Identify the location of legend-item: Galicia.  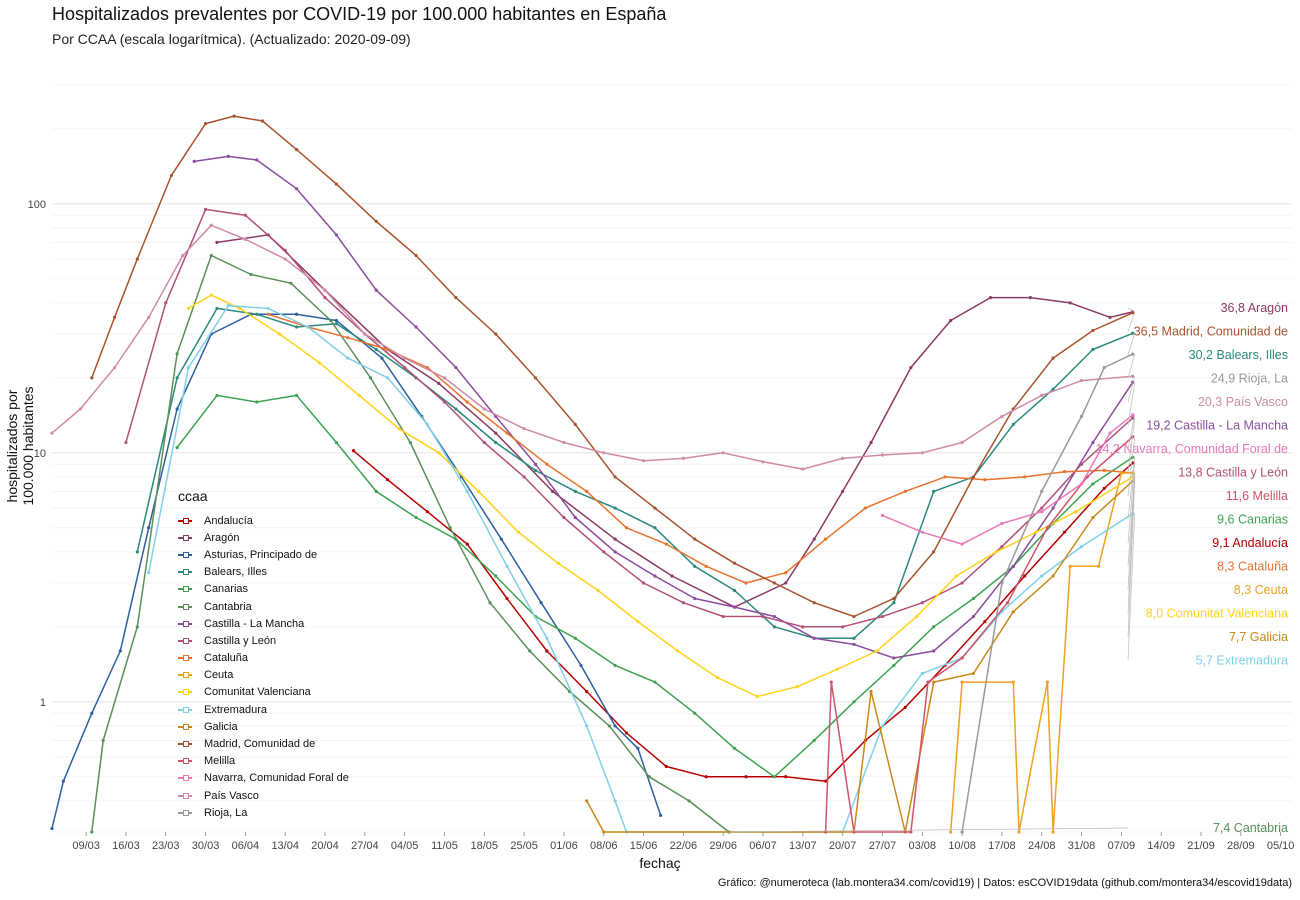
(263, 726).